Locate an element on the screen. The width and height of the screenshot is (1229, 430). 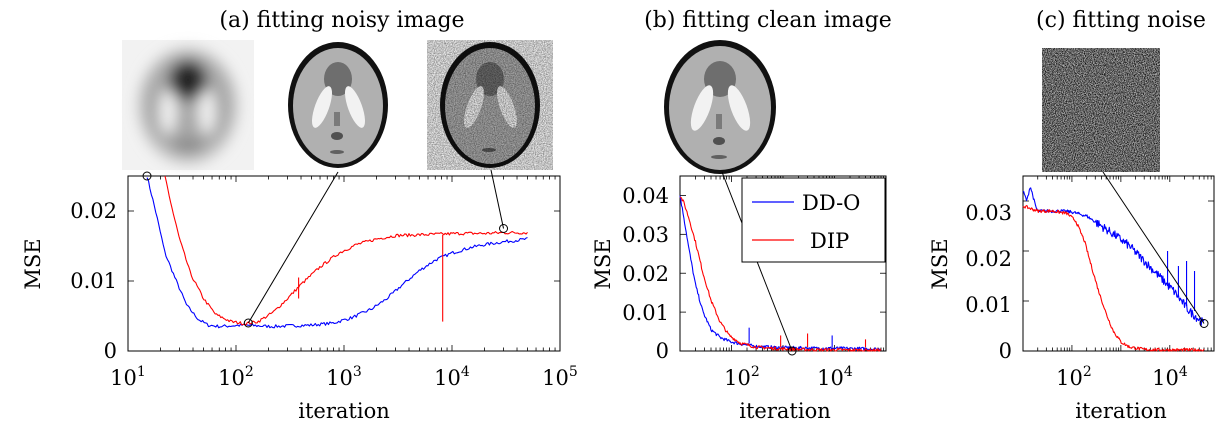
panel-a-xtick-1e4: 10⁴ is located at coordinates (452, 377).